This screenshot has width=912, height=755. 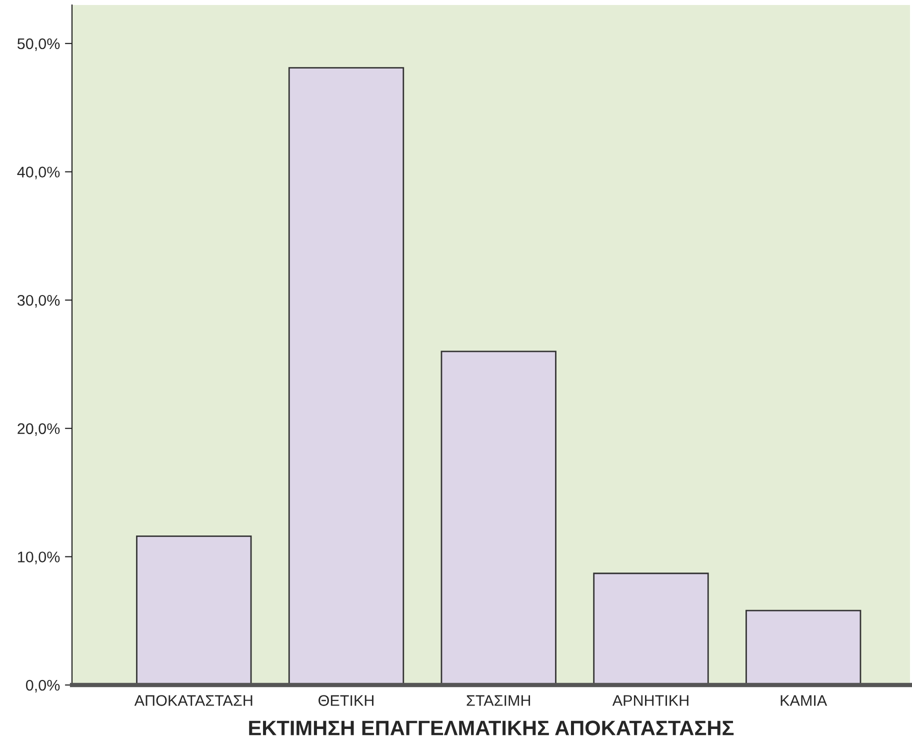 What do you see at coordinates (804, 700) in the screenshot?
I see `x-tick-label: ΚΑΜΙΑ` at bounding box center [804, 700].